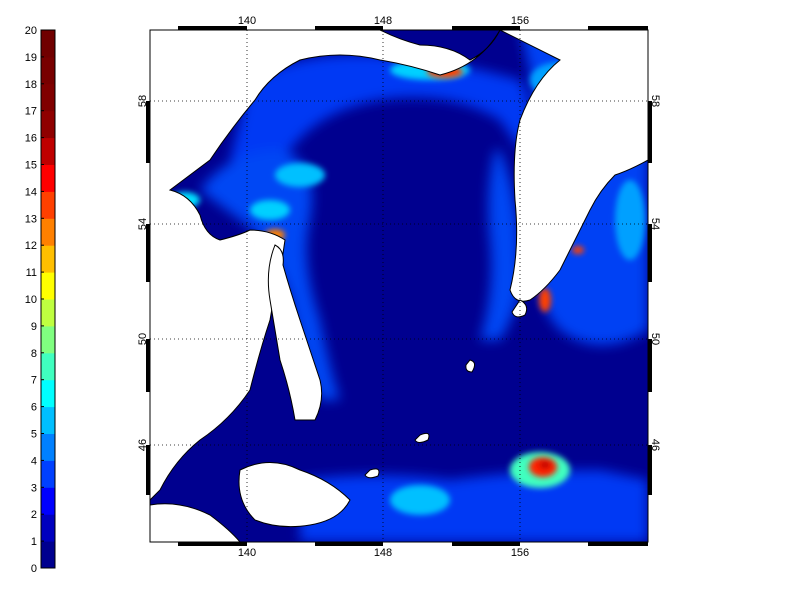  I want to click on colorbar-label: 3, so click(34, 488).